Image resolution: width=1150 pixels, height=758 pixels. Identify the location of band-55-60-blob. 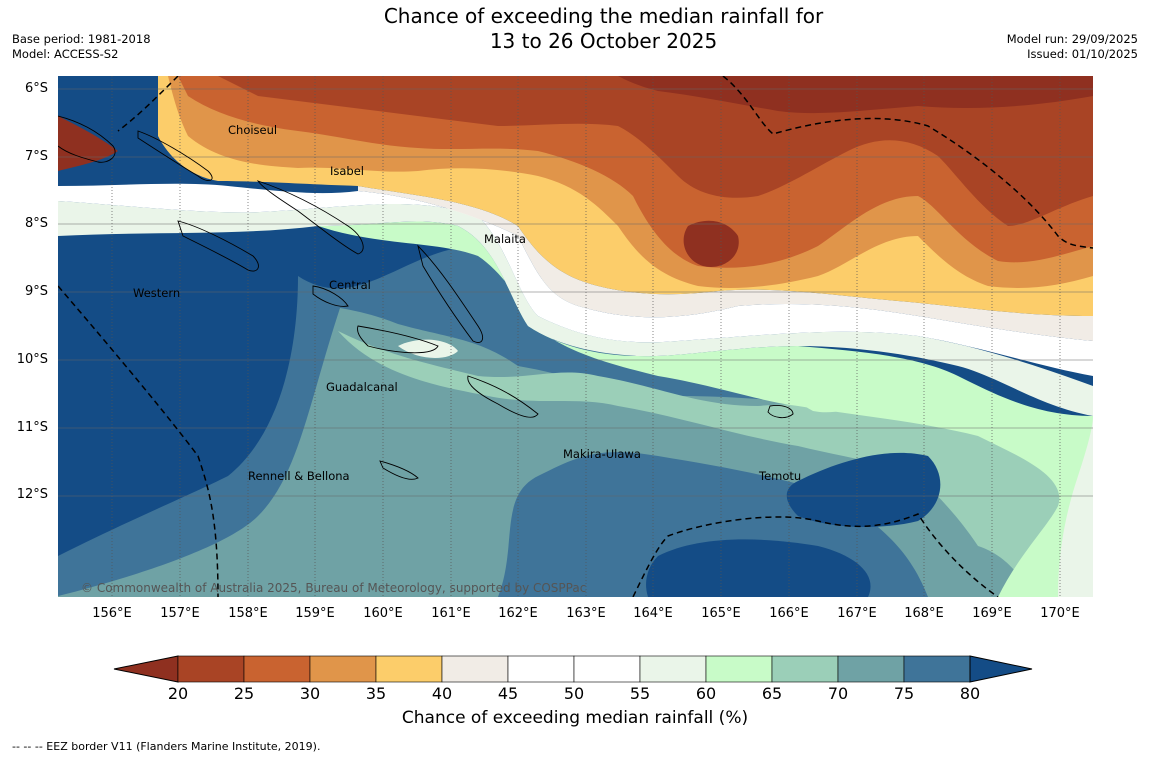
(428, 348).